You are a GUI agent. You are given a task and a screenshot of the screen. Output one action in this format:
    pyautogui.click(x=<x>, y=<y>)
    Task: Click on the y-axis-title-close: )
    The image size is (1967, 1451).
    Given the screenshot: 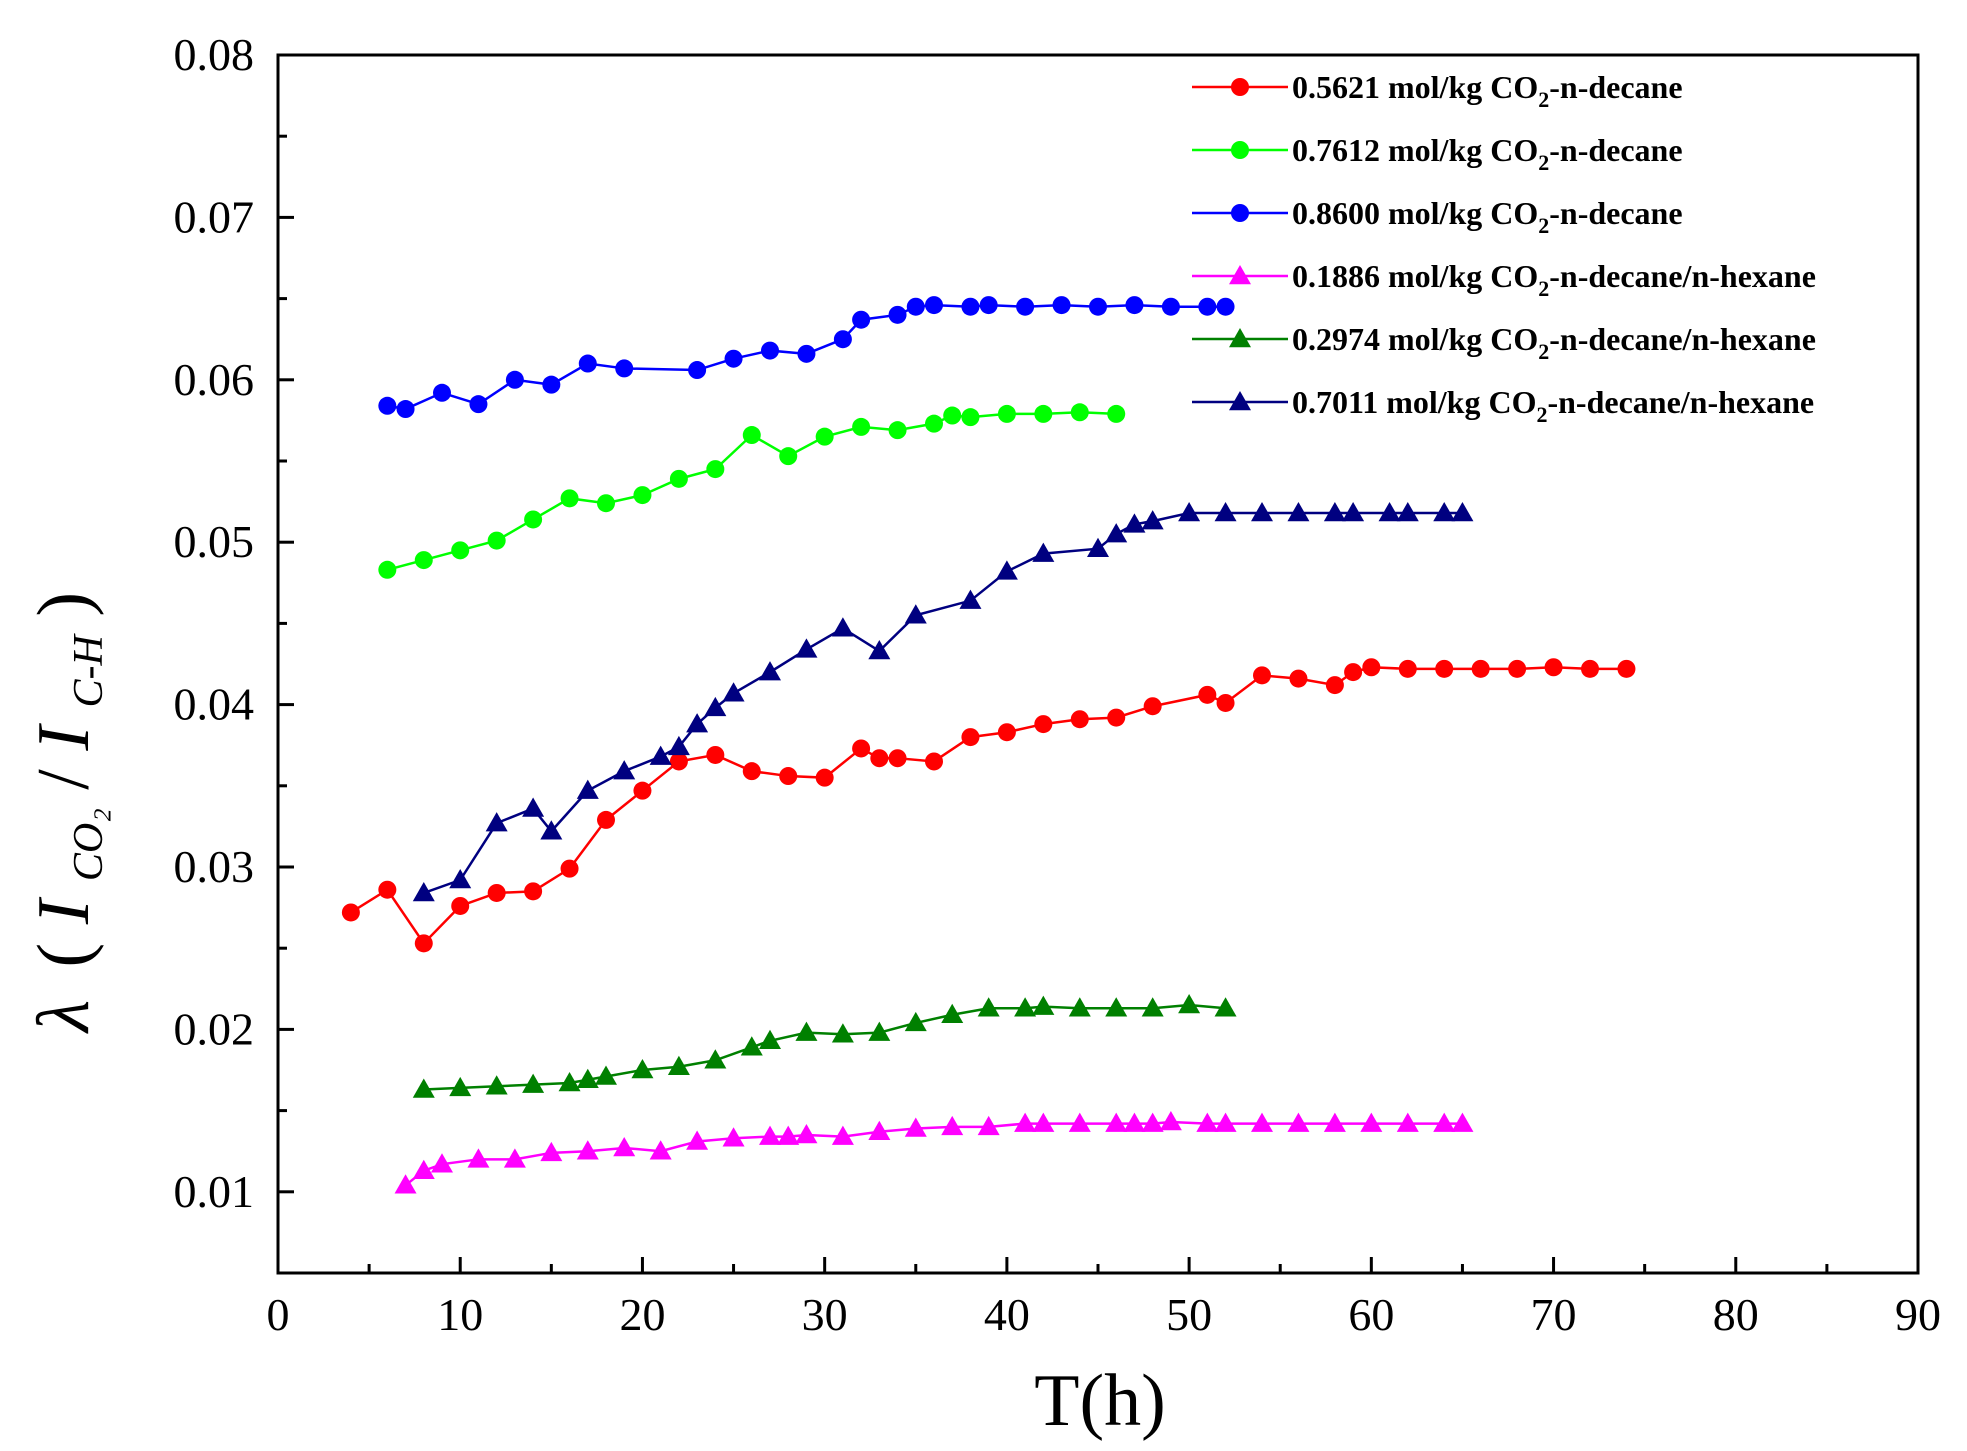 What is the action you would take?
    pyautogui.click(x=64, y=604)
    